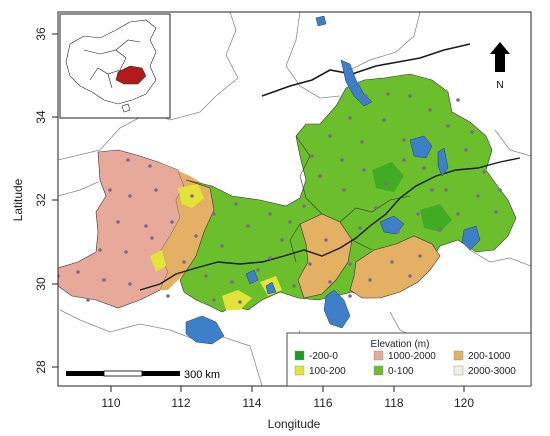 This screenshot has width=550, height=436. I want to click on legend-label: -200-0, so click(323, 356).